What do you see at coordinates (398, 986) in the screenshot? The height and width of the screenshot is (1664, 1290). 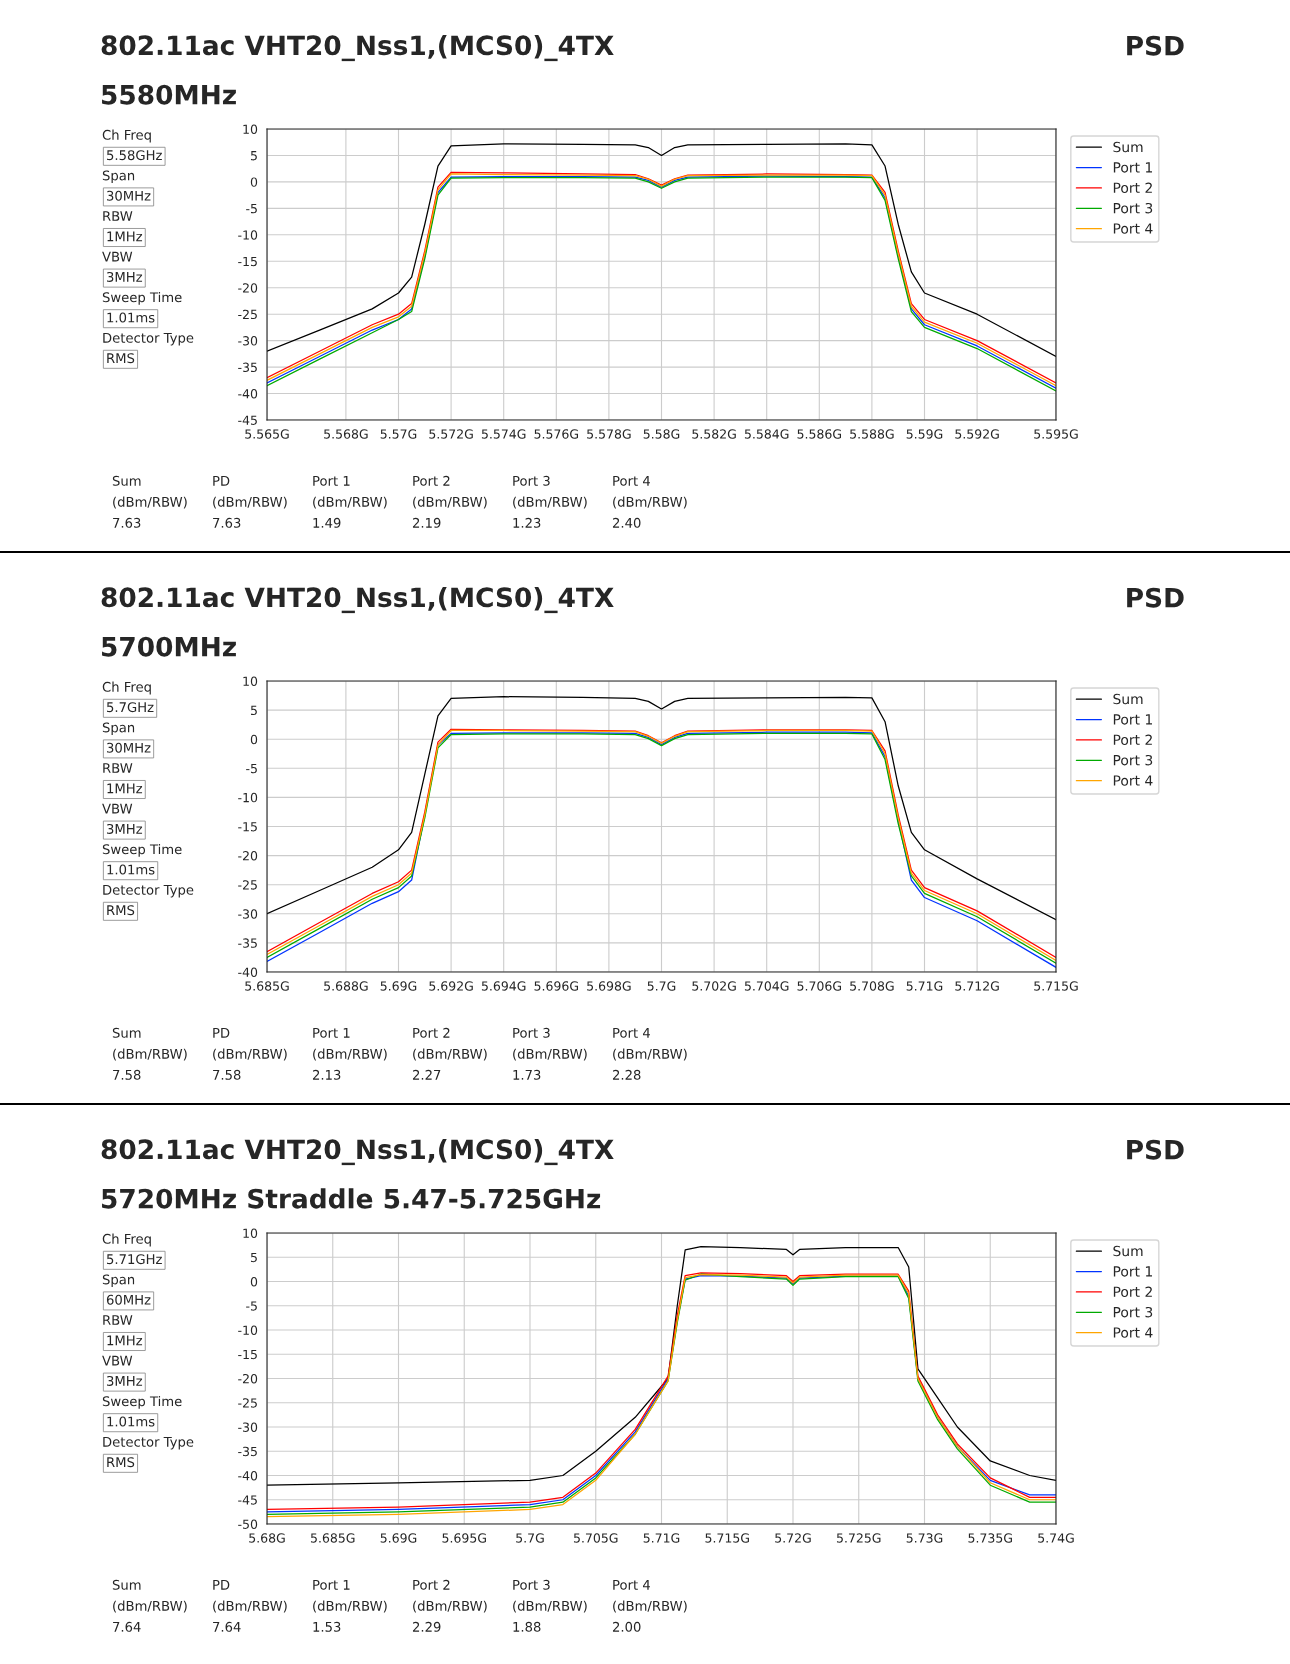 I see `x-tick-label: 5.69G` at bounding box center [398, 986].